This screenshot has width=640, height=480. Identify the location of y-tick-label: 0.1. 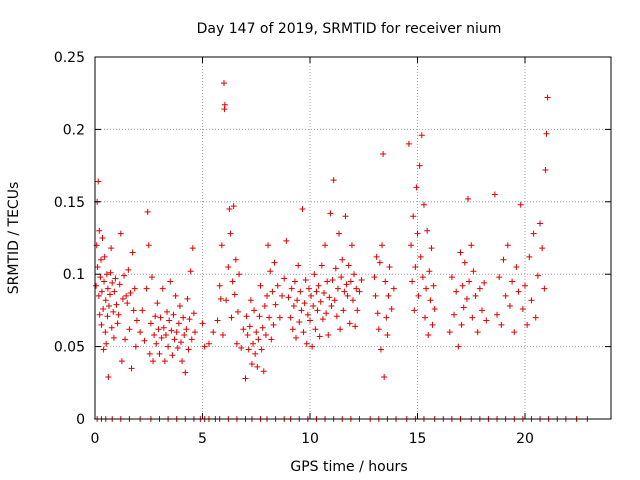
(74, 275).